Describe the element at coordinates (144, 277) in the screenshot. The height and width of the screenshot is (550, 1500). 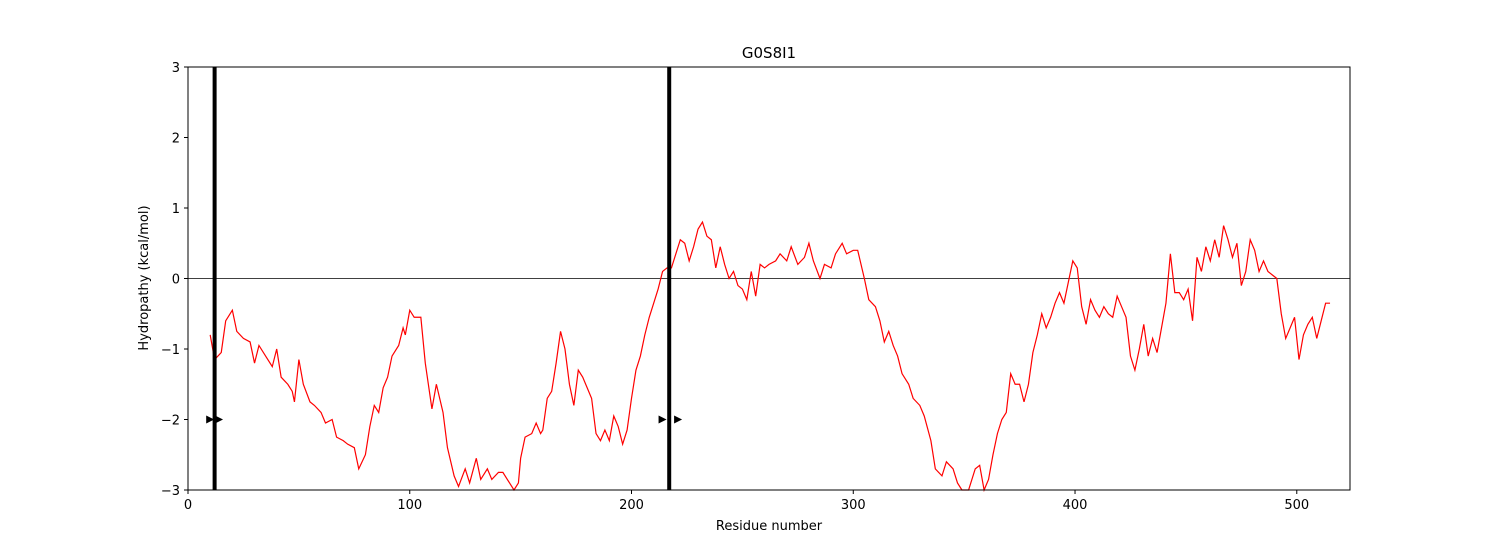
I see `y-axis-label: Hydropathy (kcal/mol)` at that location.